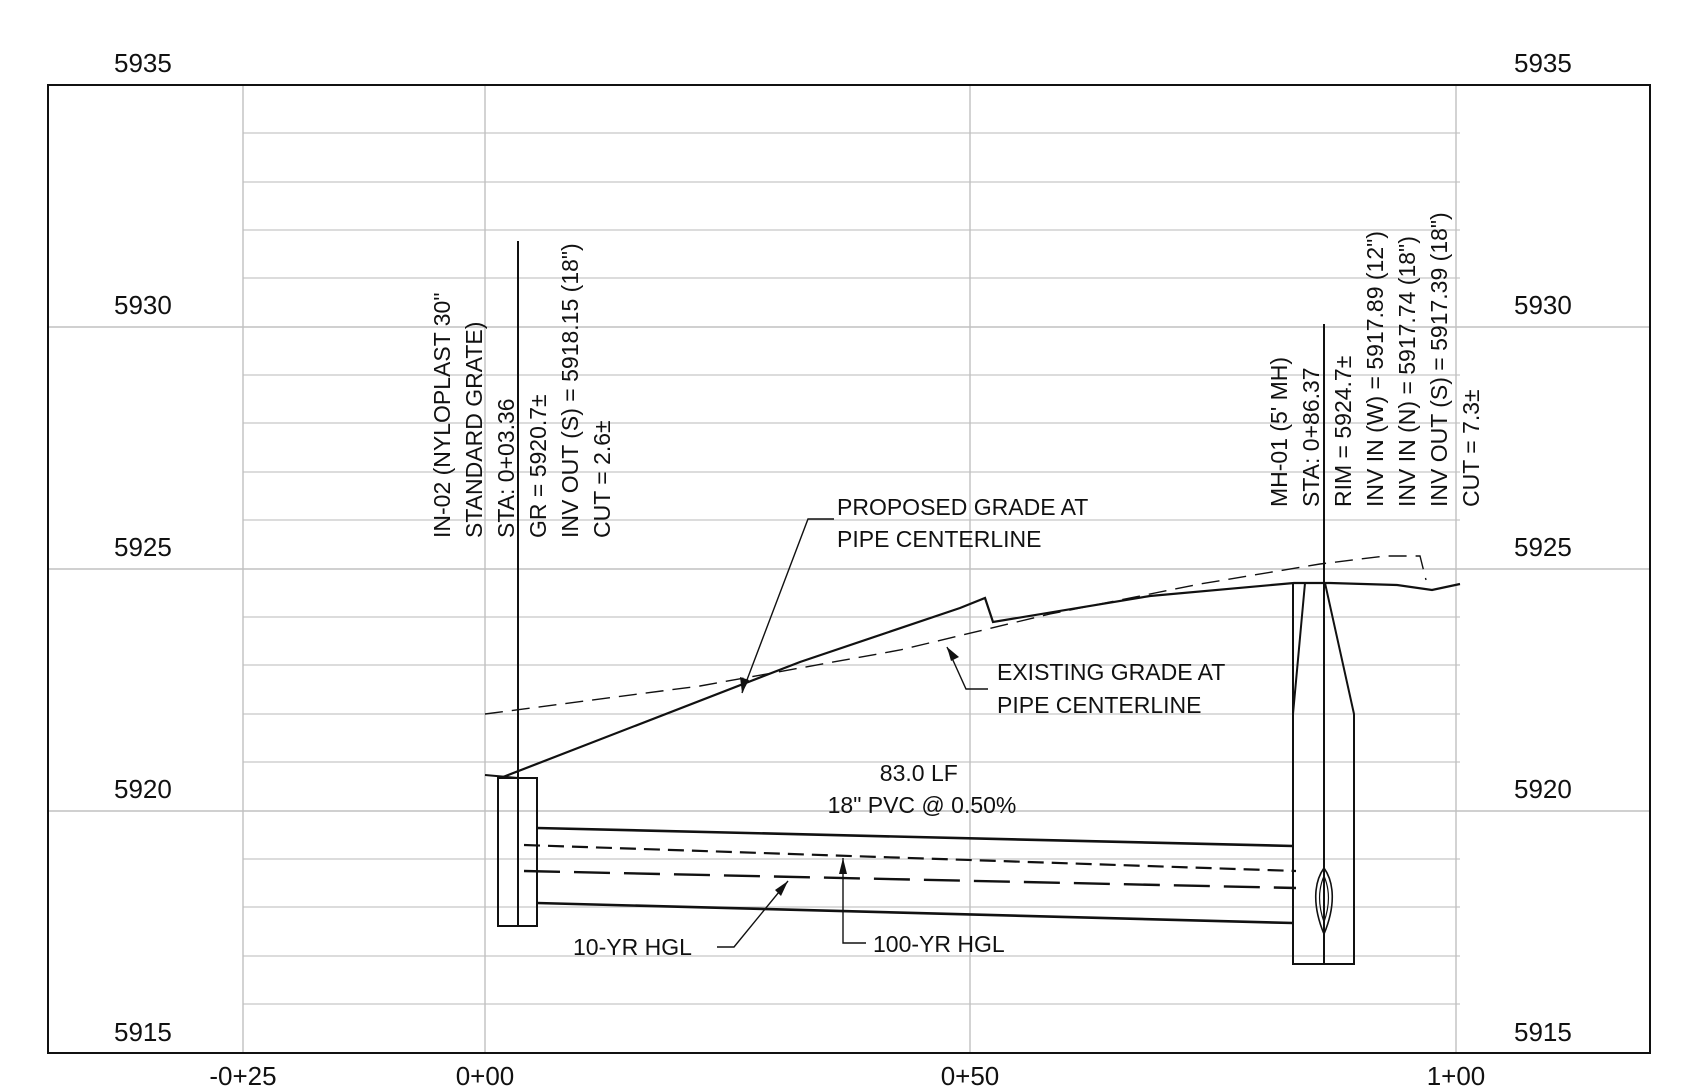 The height and width of the screenshot is (1088, 1686). Describe the element at coordinates (442, 415) in the screenshot. I see `inlet-callout-line: IN-02 (NYLOPLAST 30"` at that location.